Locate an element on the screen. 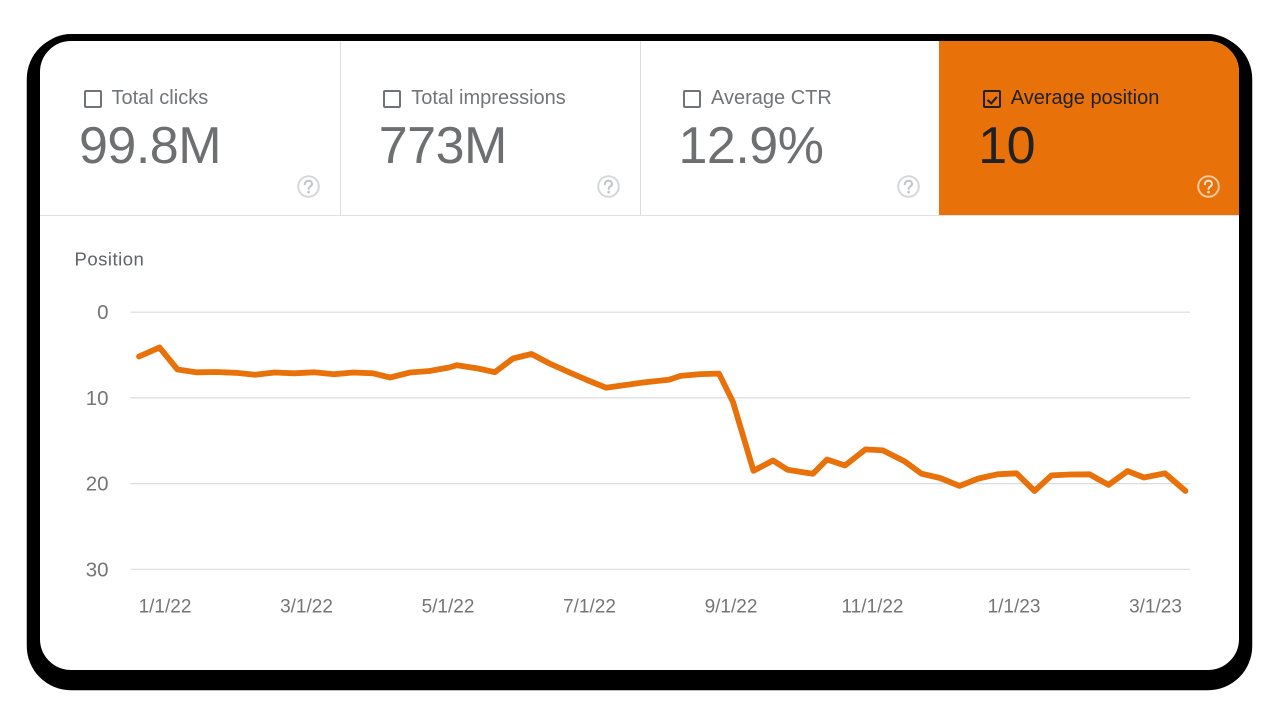 The image size is (1280, 720). svg-text: 9/1/22 is located at coordinates (731, 607).